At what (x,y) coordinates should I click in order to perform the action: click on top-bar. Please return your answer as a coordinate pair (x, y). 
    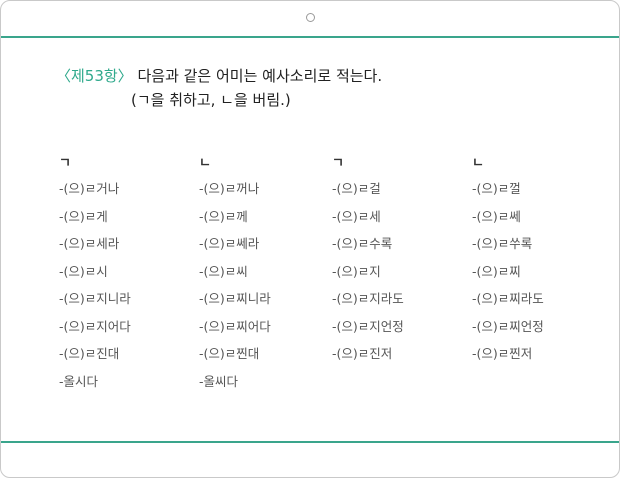
    Looking at the image, I should click on (310, 18).